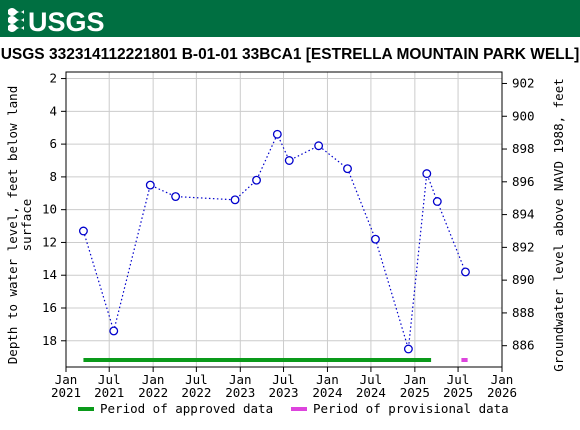 This screenshot has height=430, width=580. What do you see at coordinates (523, 82) in the screenshot?
I see `right-tick-label: 902` at bounding box center [523, 82].